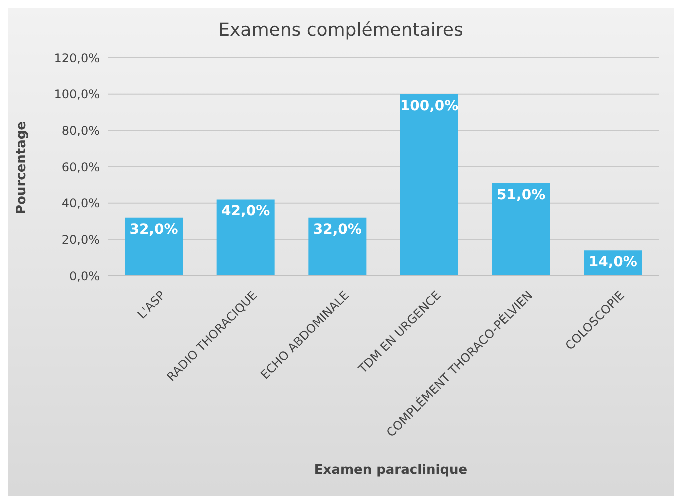 The image size is (682, 504). I want to click on y-tick-label: 80,0%, so click(81, 131).